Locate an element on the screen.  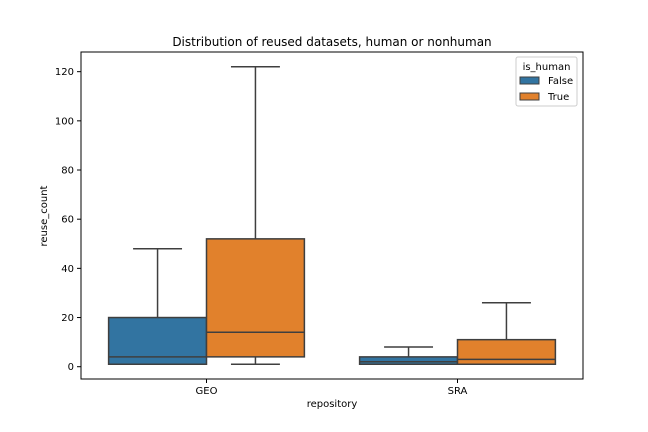
box-geo-false is located at coordinates (157, 306).